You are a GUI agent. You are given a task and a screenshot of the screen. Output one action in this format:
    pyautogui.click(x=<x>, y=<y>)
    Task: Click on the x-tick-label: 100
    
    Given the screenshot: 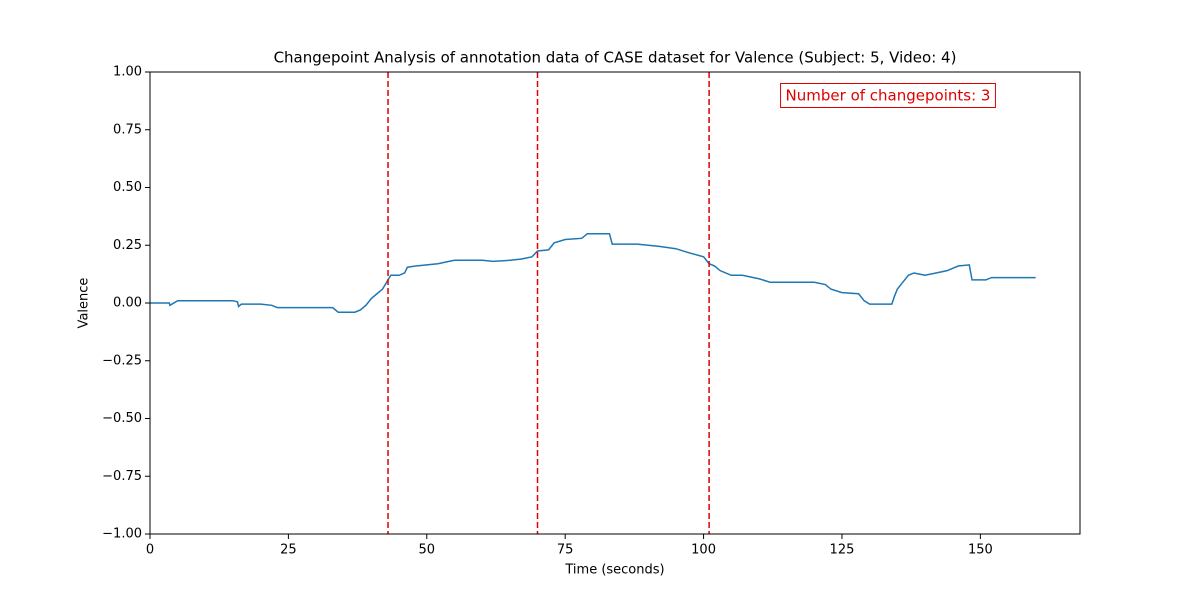 What is the action you would take?
    pyautogui.click(x=703, y=550)
    